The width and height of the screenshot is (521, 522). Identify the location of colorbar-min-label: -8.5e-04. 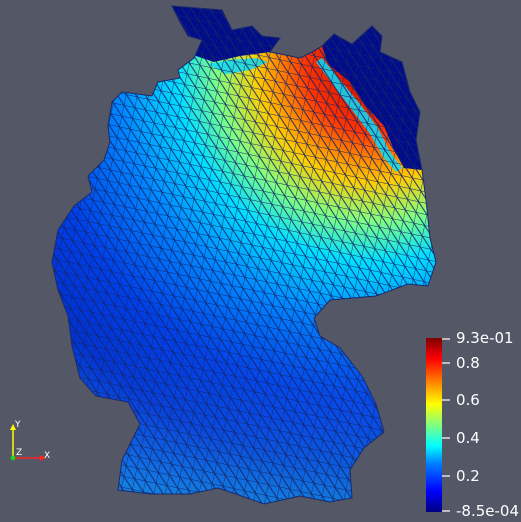
(487, 511).